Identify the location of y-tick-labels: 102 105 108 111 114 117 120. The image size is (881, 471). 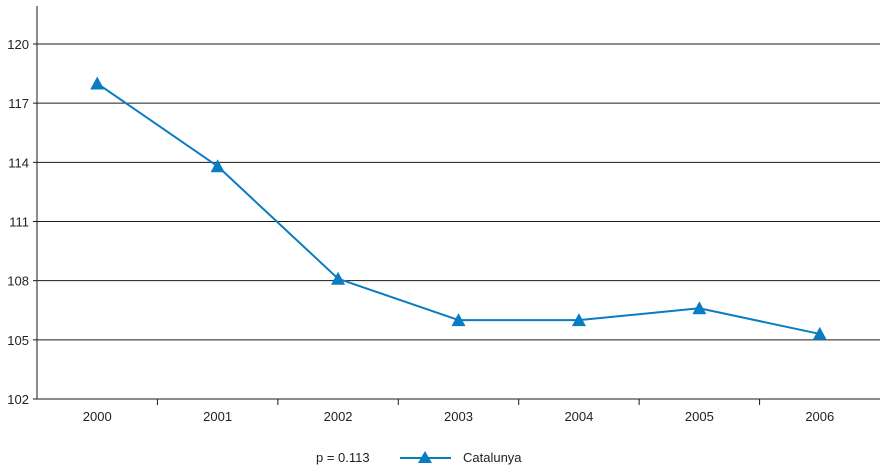
(18, 222).